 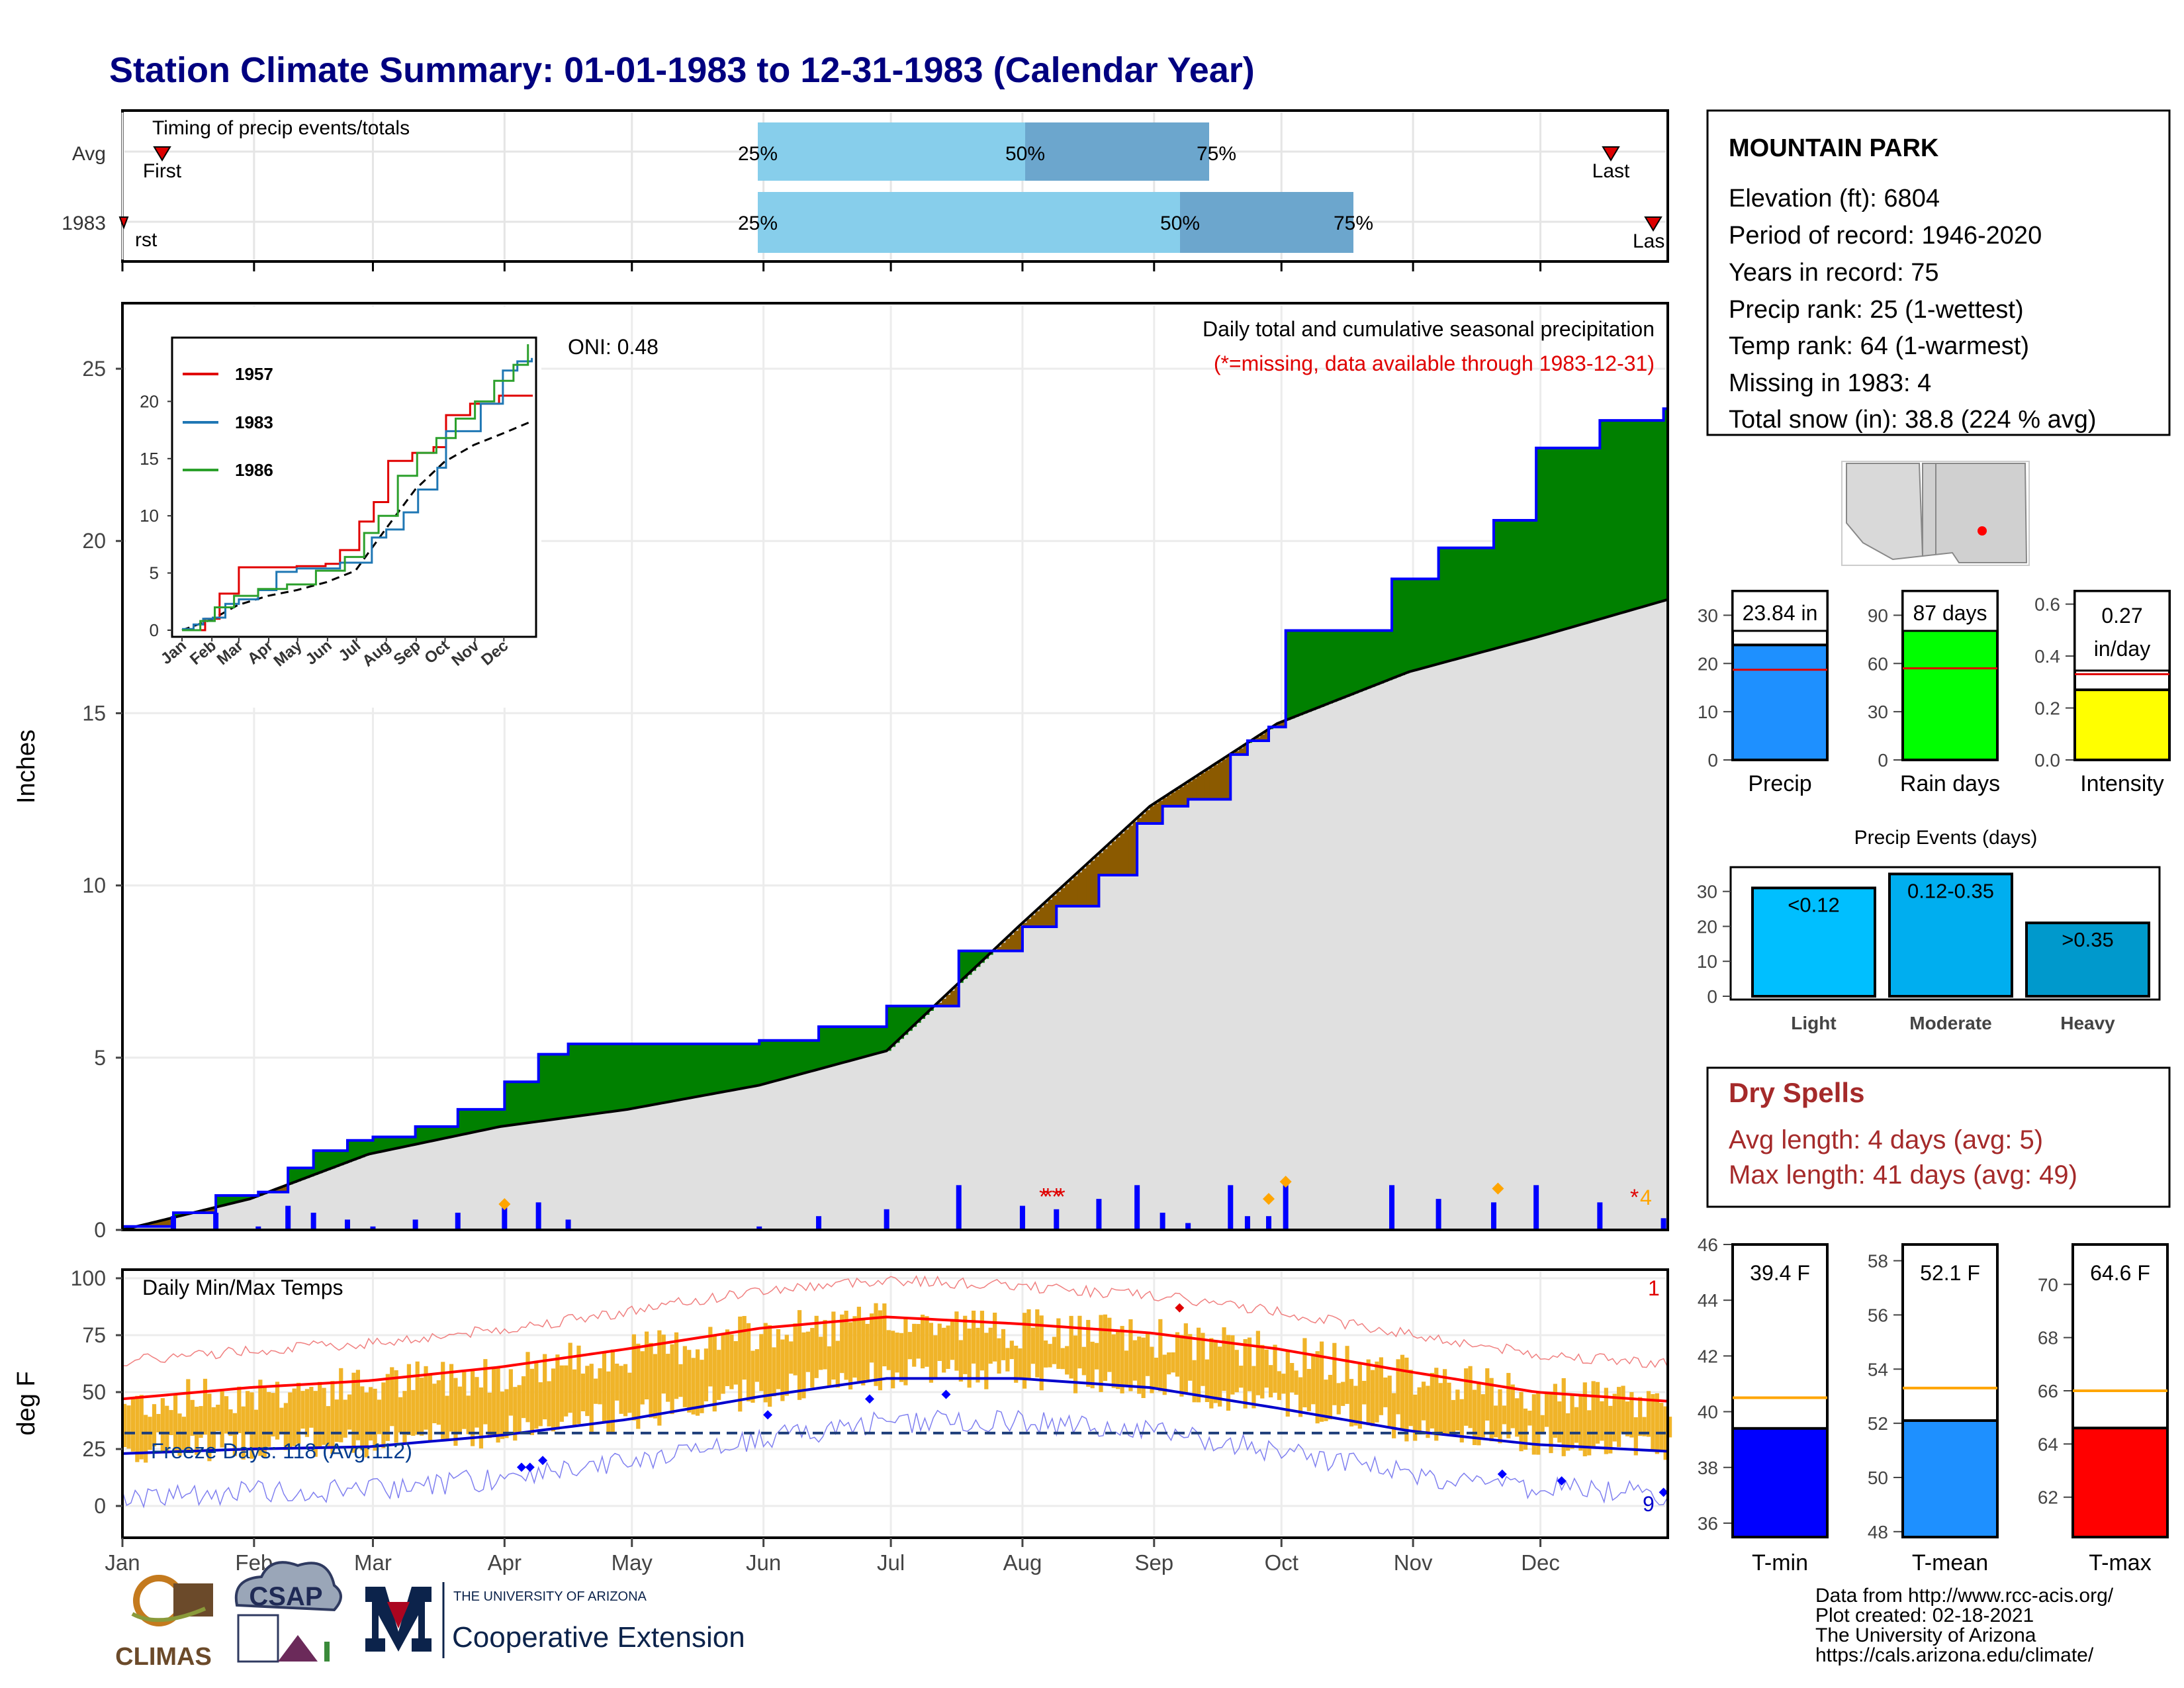 What do you see at coordinates (1950, 1023) in the screenshot?
I see `event-category: Moderate` at bounding box center [1950, 1023].